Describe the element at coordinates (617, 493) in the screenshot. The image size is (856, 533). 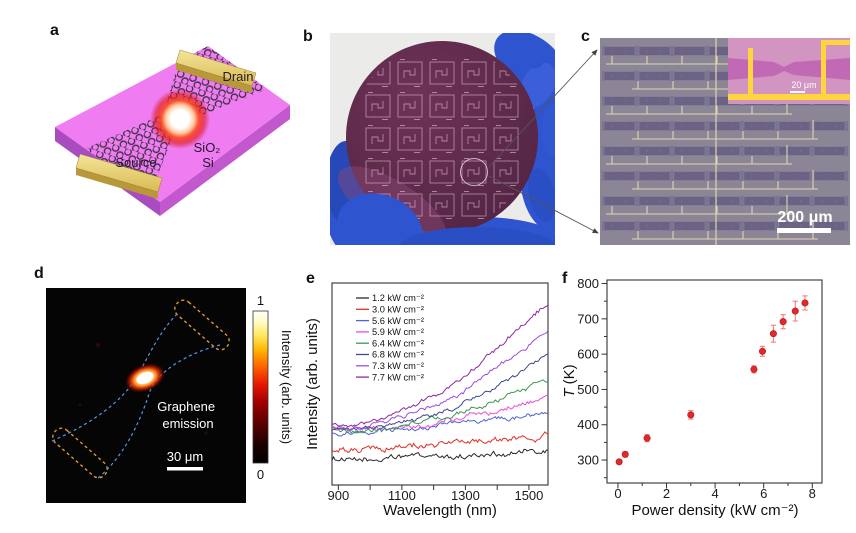
I see `x-tick-label: 0` at that location.